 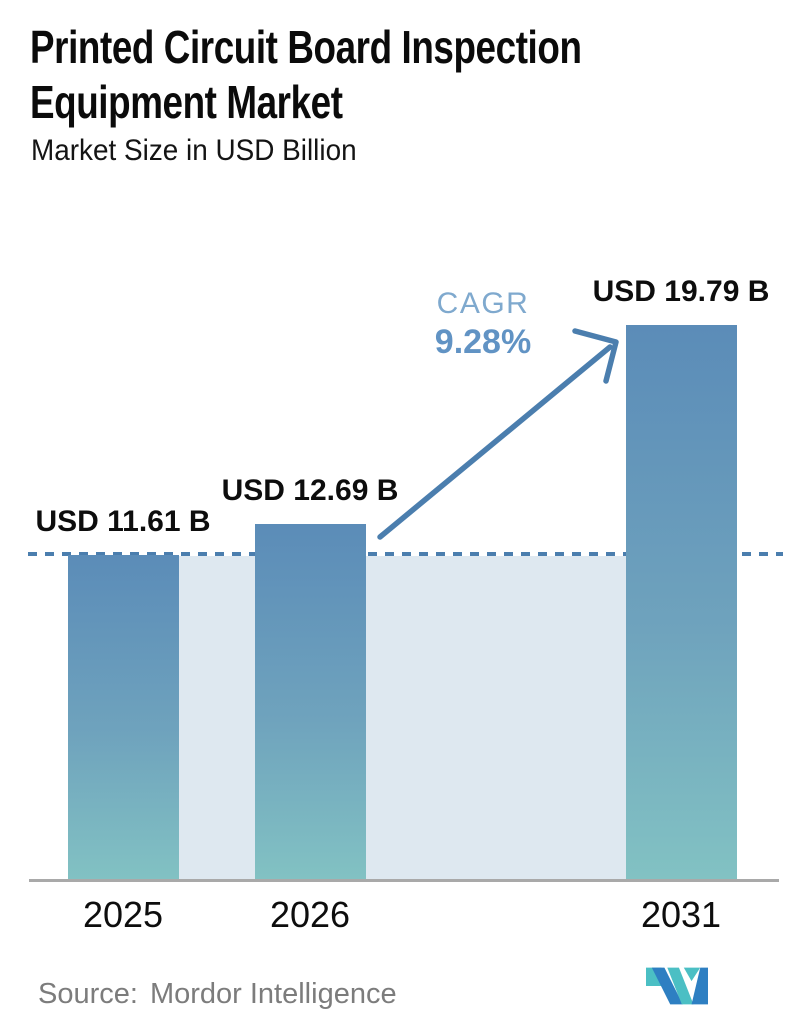 I want to click on value-label-2026: USD 12.69 B, so click(x=310, y=490).